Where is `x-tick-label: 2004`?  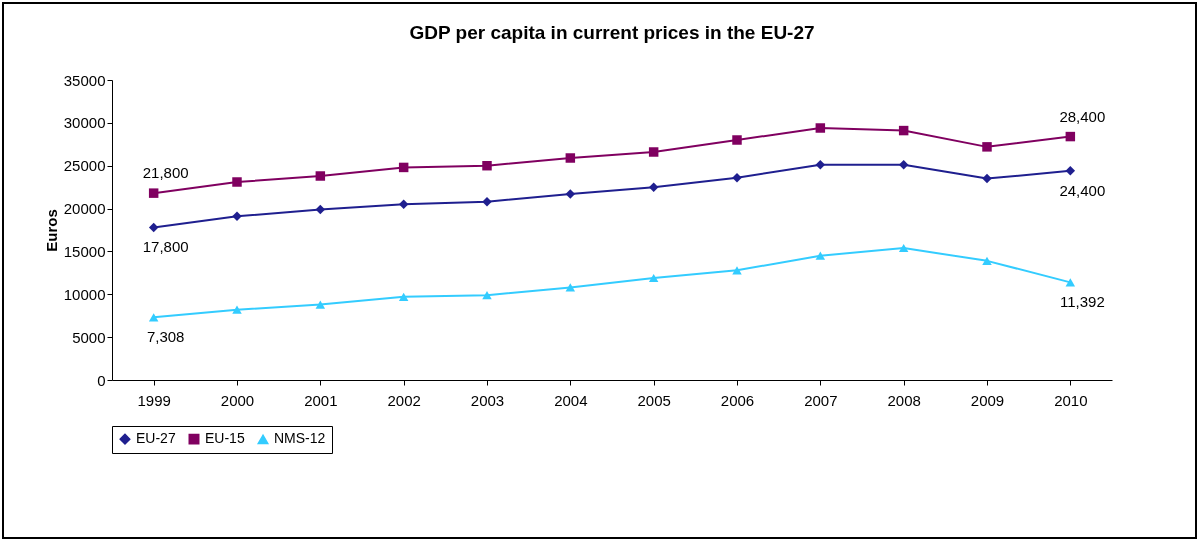 x-tick-label: 2004 is located at coordinates (571, 400).